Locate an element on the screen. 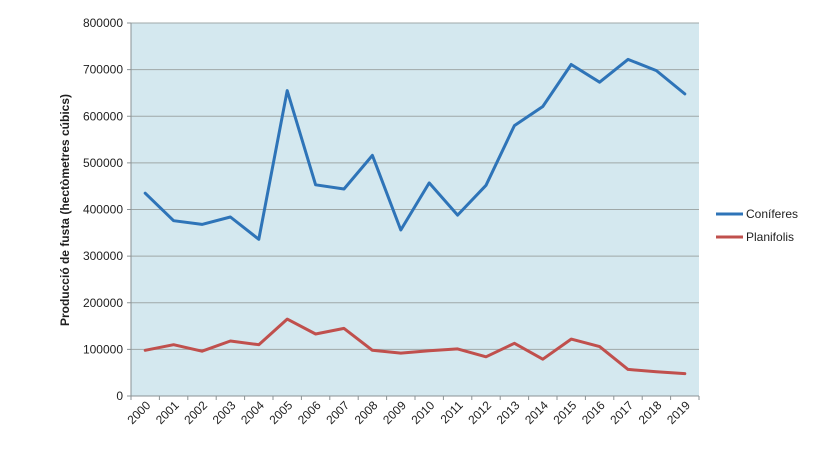 The height and width of the screenshot is (455, 819). y-tick-label: 300000 is located at coordinates (103, 256).